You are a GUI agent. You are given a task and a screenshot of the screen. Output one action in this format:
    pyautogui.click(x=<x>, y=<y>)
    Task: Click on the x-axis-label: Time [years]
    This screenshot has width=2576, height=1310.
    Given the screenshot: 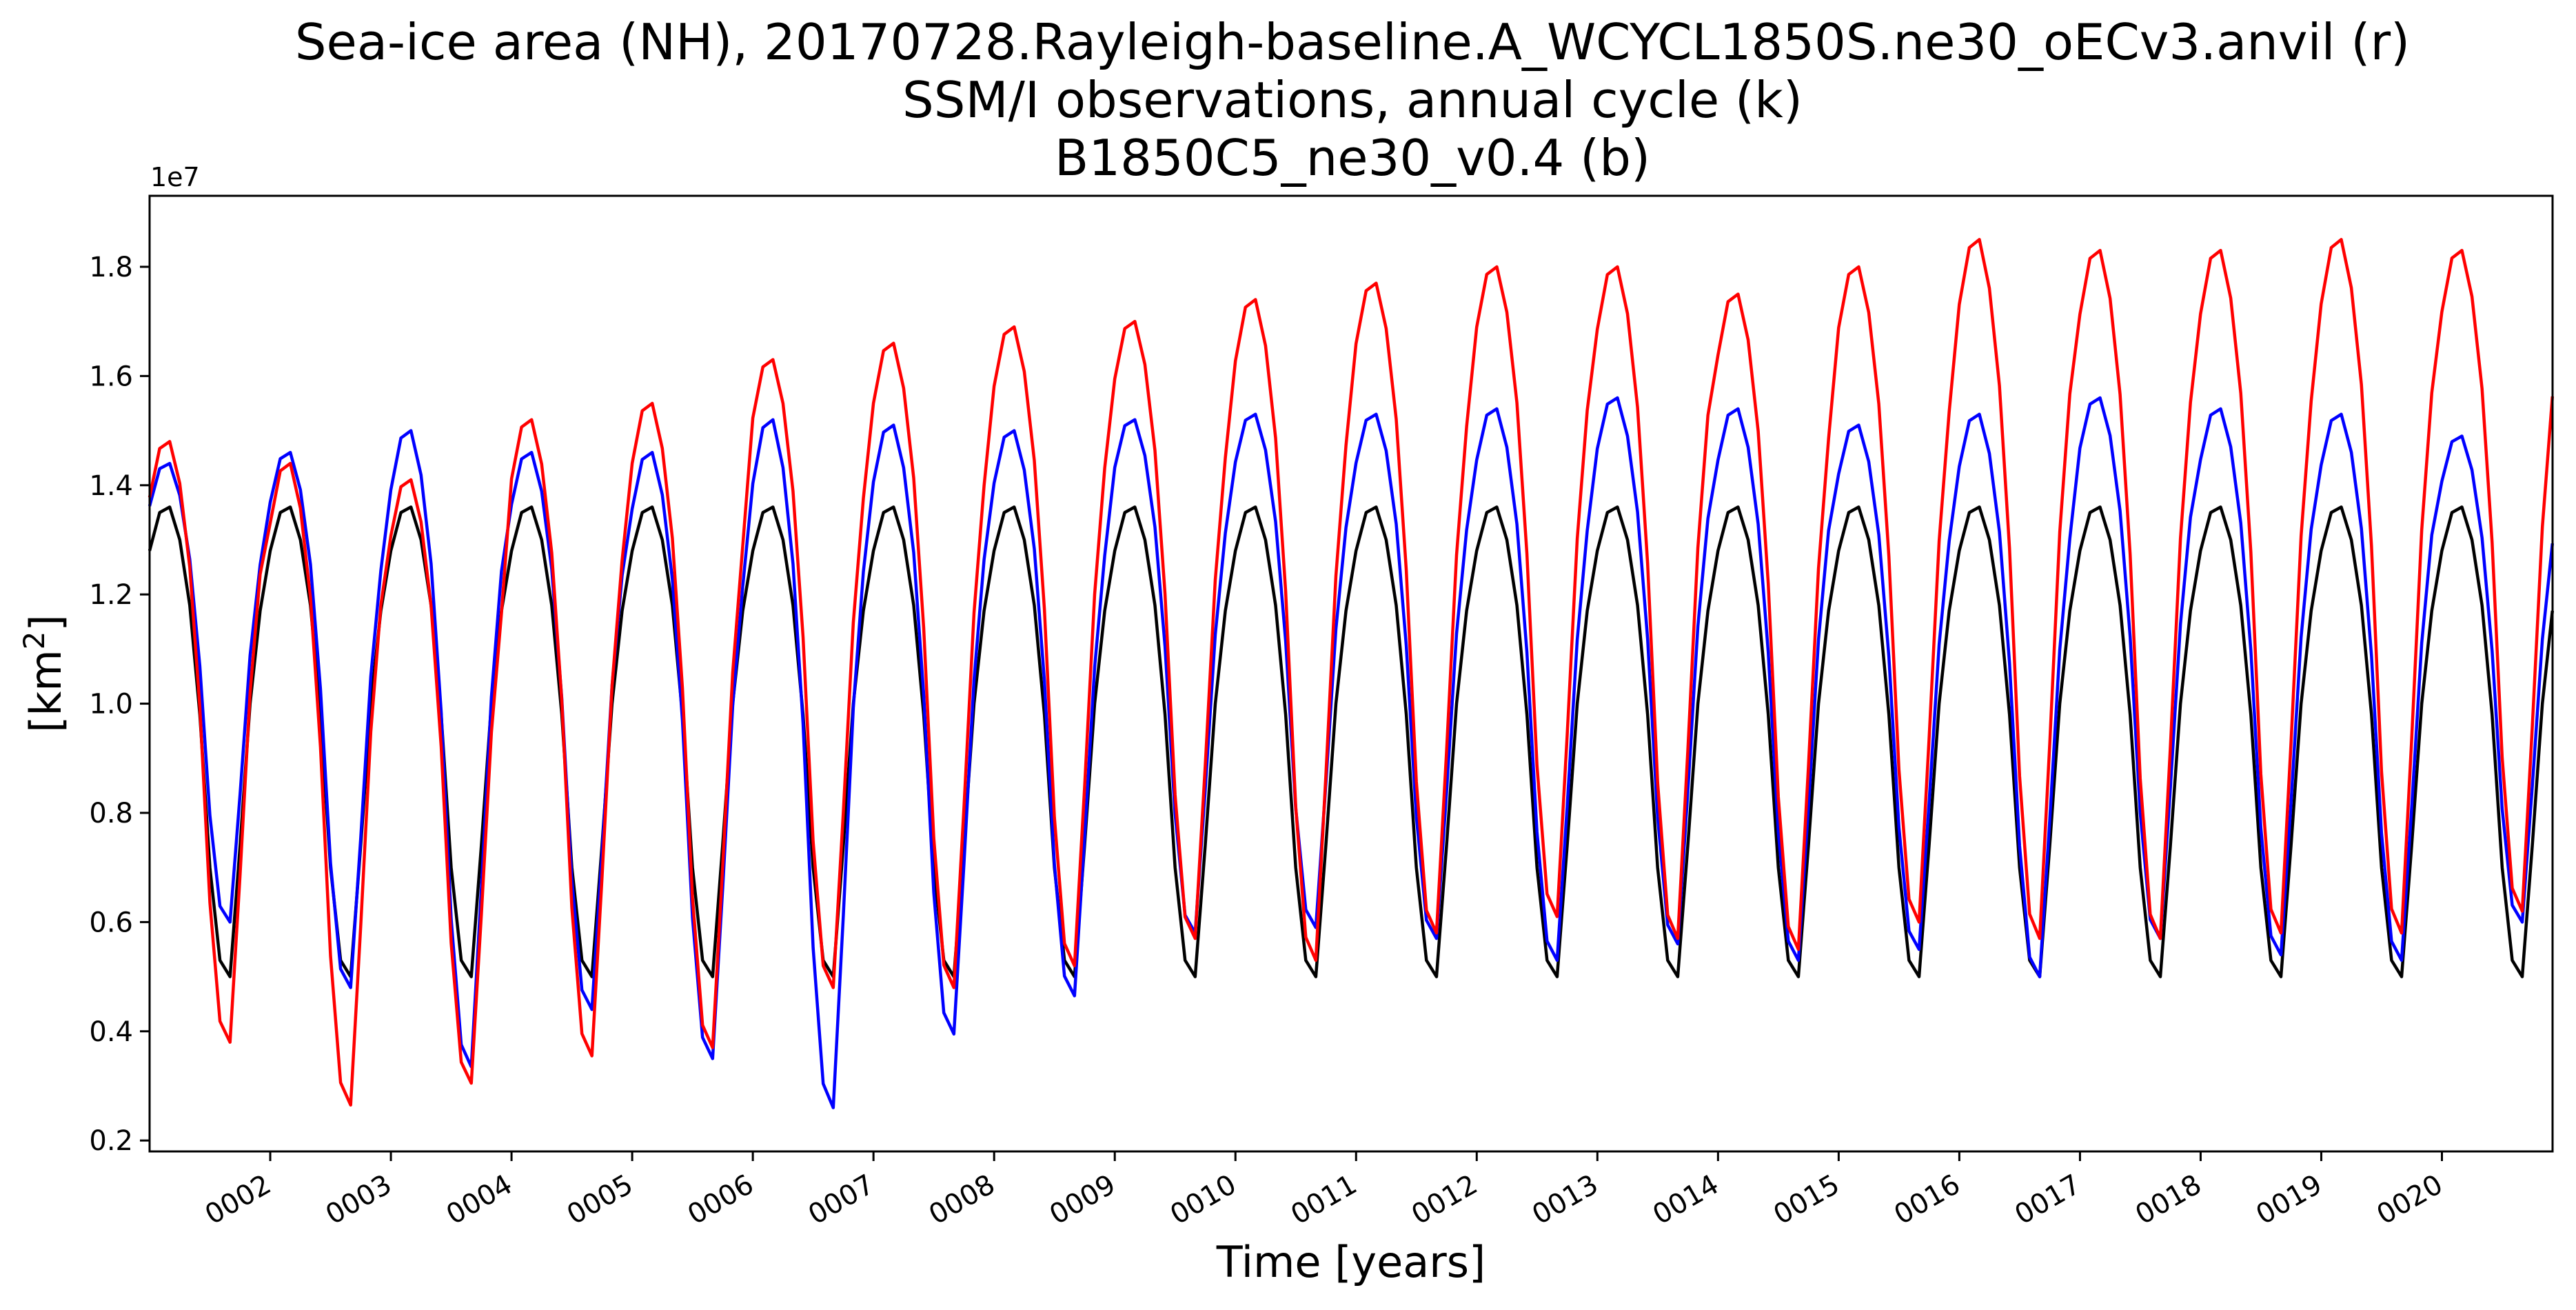 What is the action you would take?
    pyautogui.click(x=1350, y=1262)
    